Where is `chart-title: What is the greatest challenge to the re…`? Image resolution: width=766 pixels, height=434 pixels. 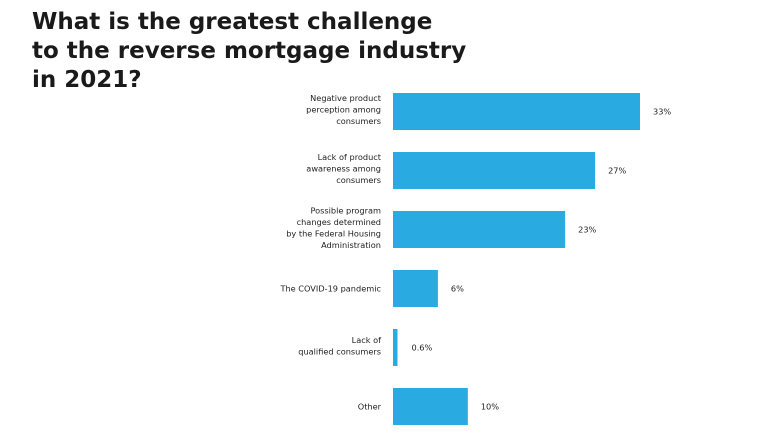 chart-title: What is the greatest challenge to the re… is located at coordinates (262, 51).